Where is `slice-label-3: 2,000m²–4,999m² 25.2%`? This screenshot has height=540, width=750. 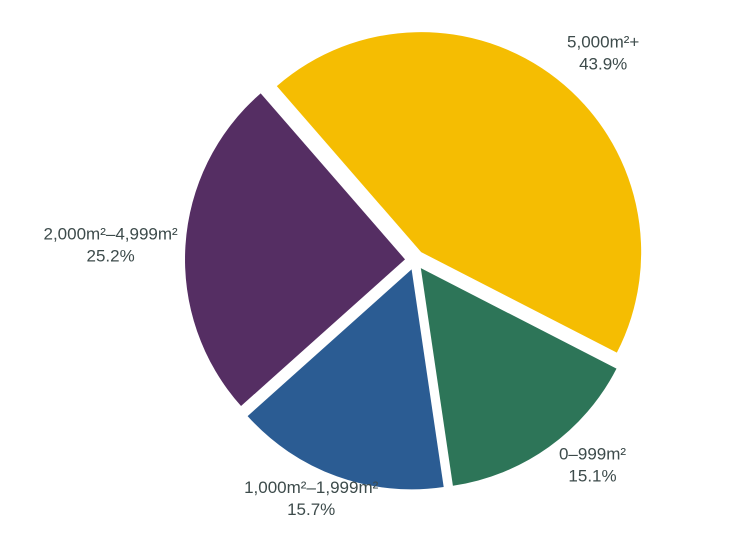 slice-label-3: 2,000m²–4,999m² 25.2% is located at coordinates (111, 244).